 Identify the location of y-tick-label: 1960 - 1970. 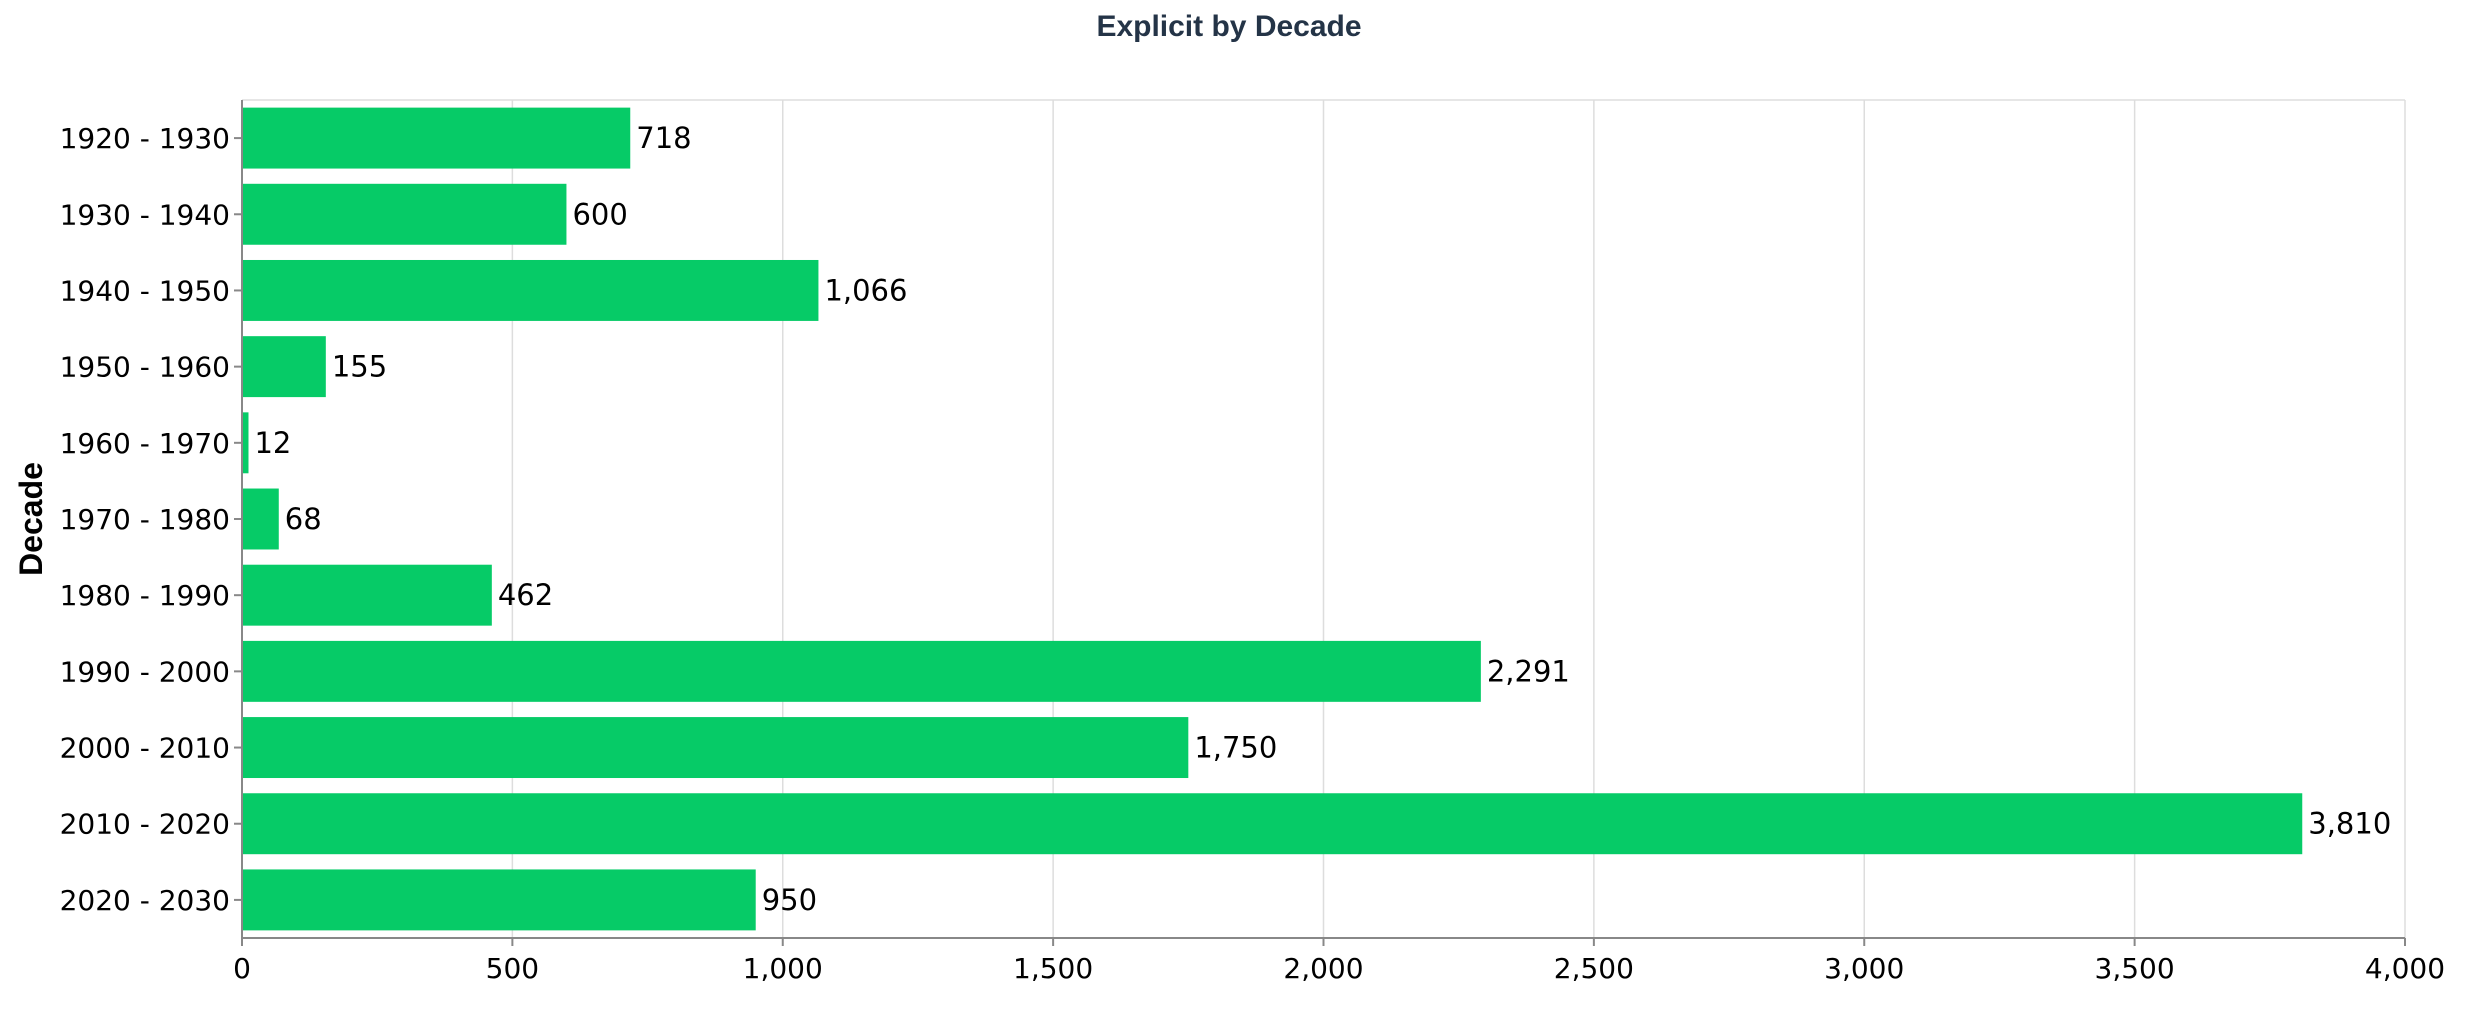
(145, 443).